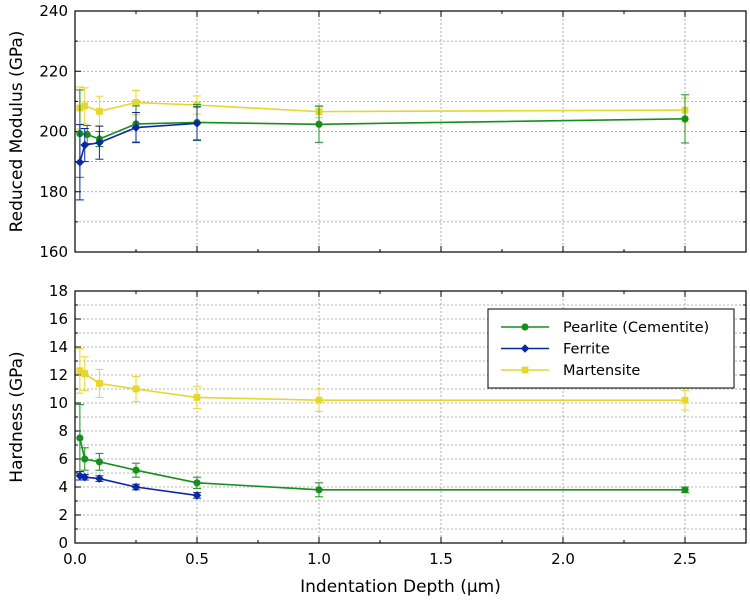 Image resolution: width=750 pixels, height=600 pixels. I want to click on legend-label: Ferrite, so click(586, 350).